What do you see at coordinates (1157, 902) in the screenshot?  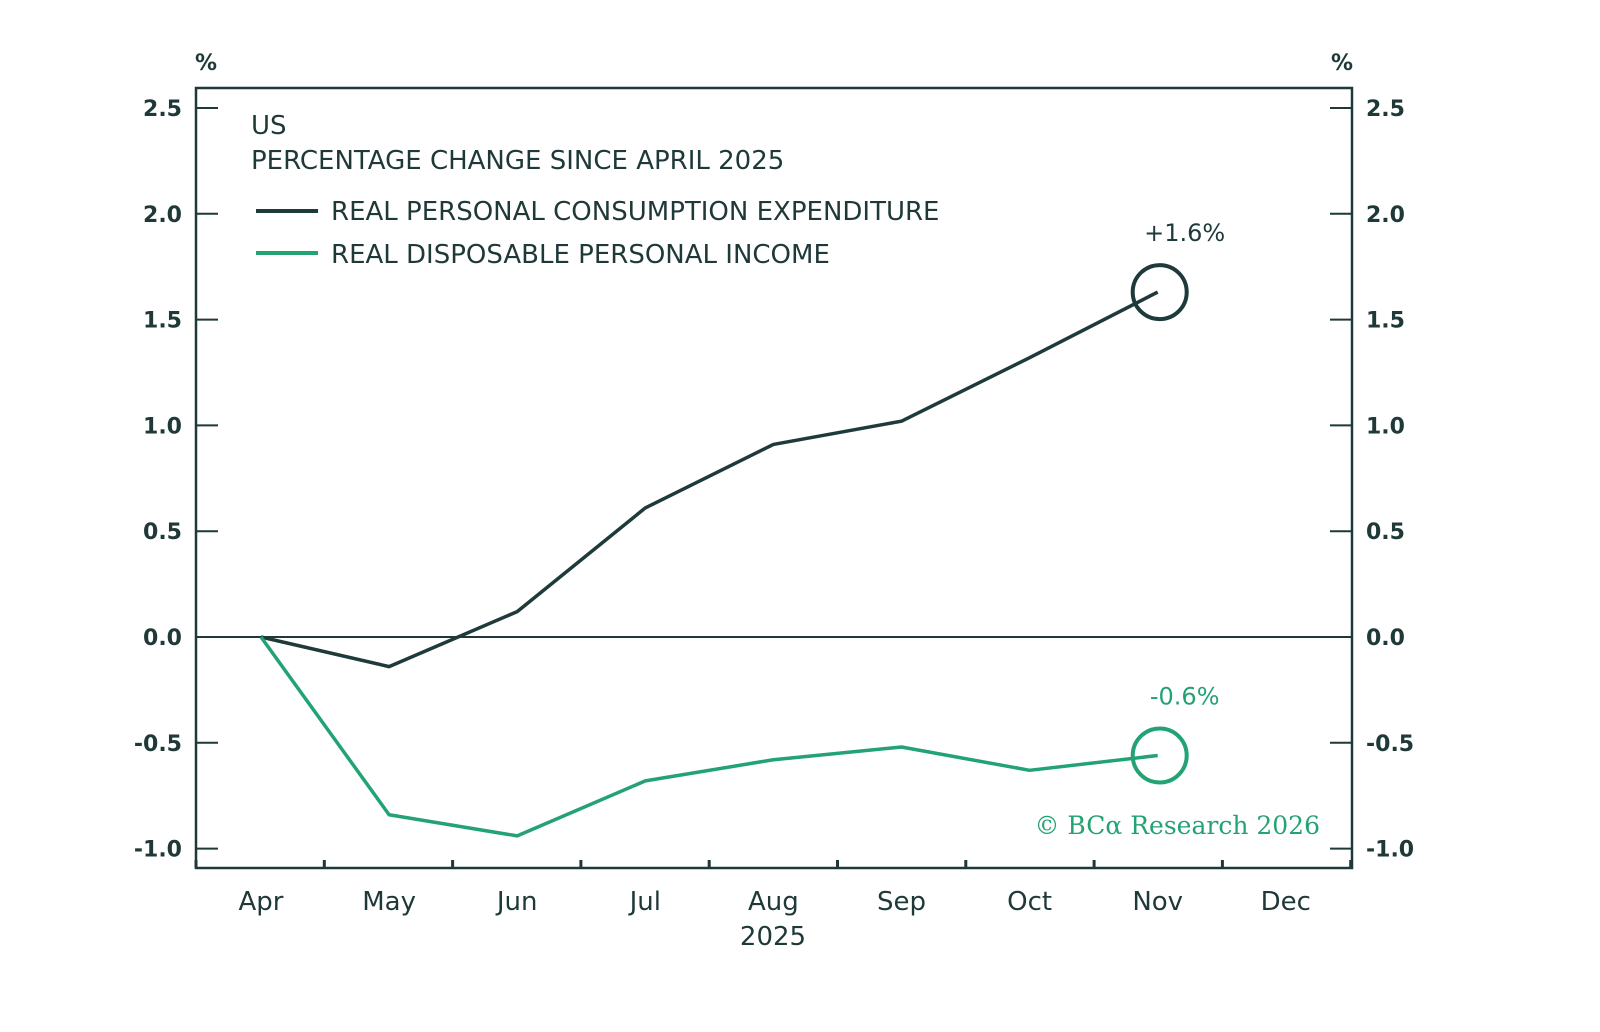 I see `x-tick-label: Nov` at bounding box center [1157, 902].